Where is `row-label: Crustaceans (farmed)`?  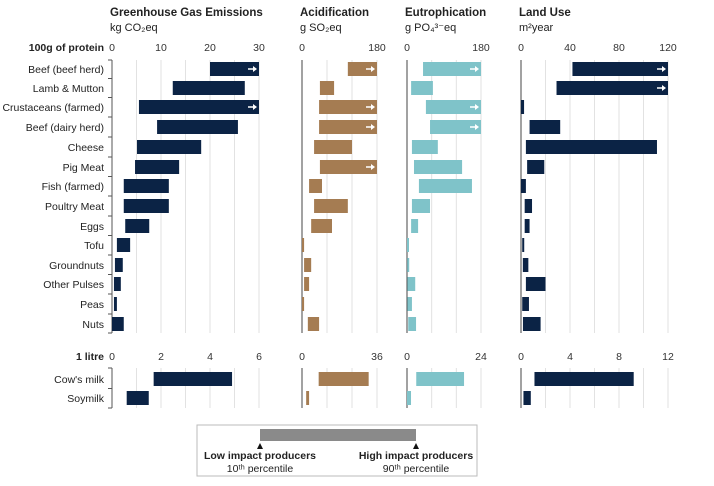
row-label: Crustaceans (farmed) is located at coordinates (53, 108).